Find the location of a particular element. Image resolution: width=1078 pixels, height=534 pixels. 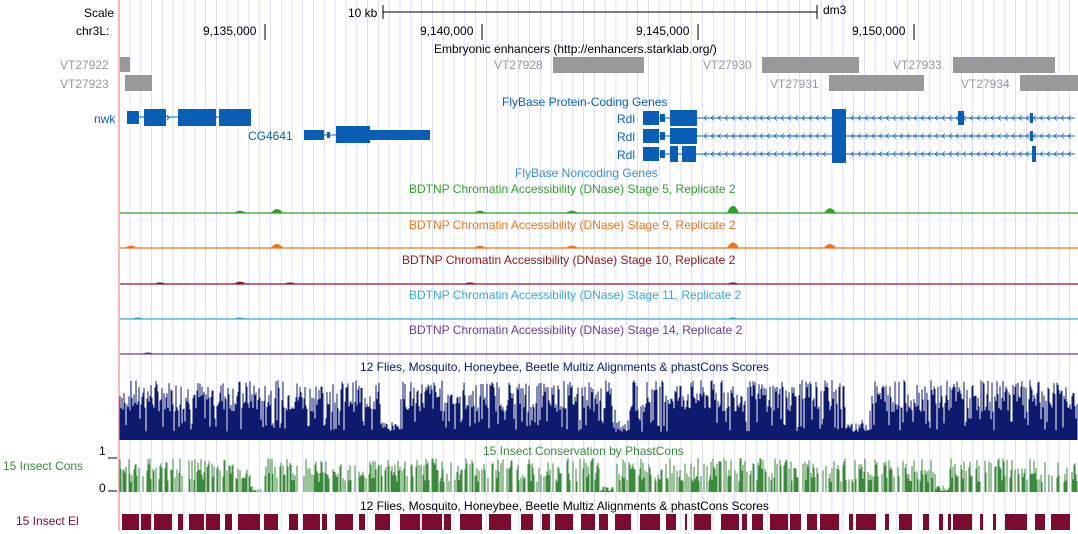

protein-coding-track: nwk › › CG4641 Rdl Rdl Rdl is located at coordinates (584, 136).